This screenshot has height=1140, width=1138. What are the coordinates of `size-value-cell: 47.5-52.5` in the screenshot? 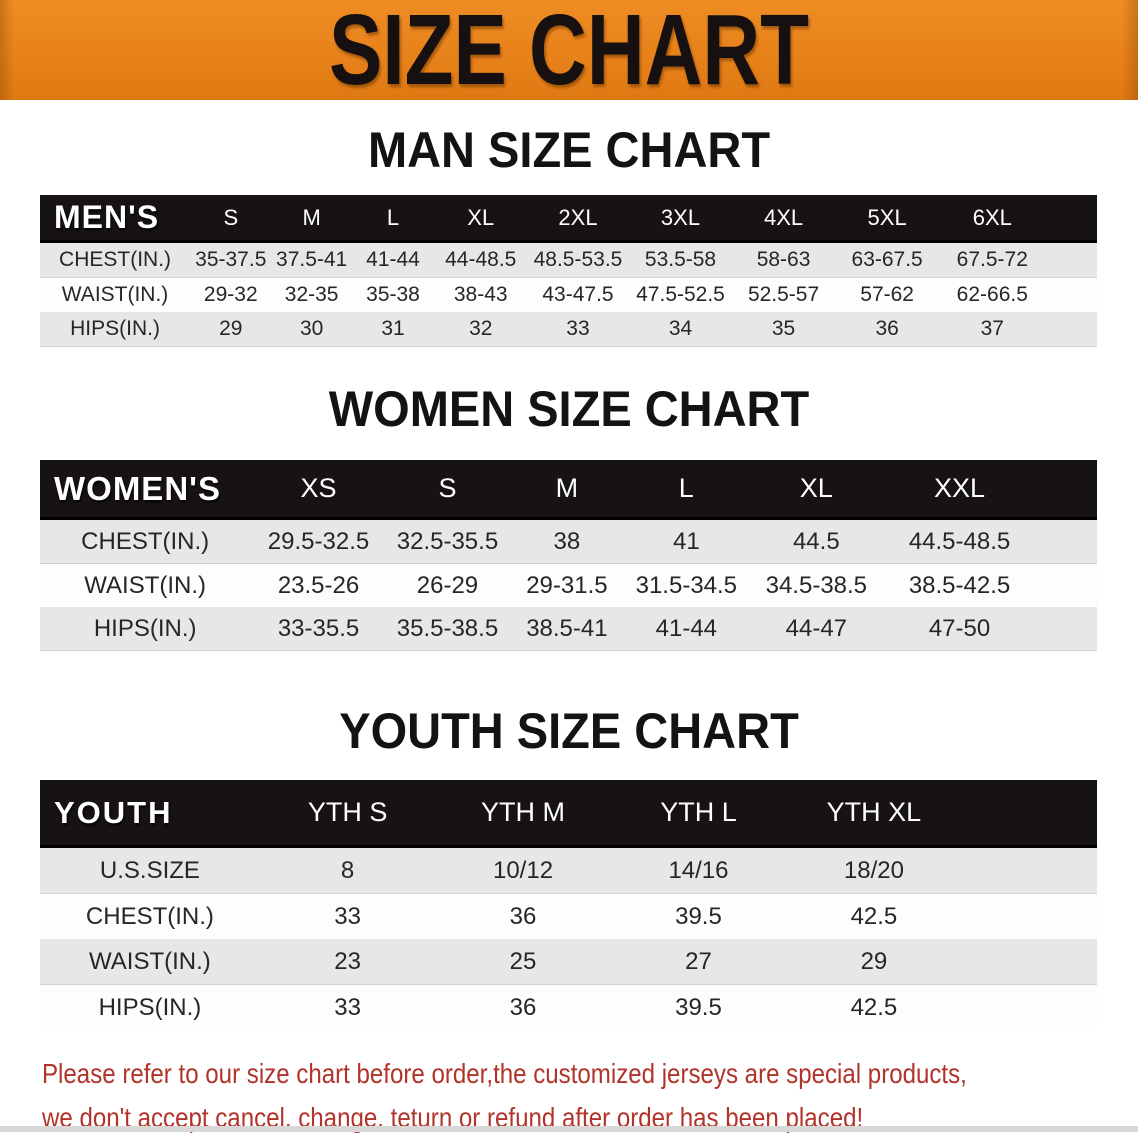 It's located at (680, 294).